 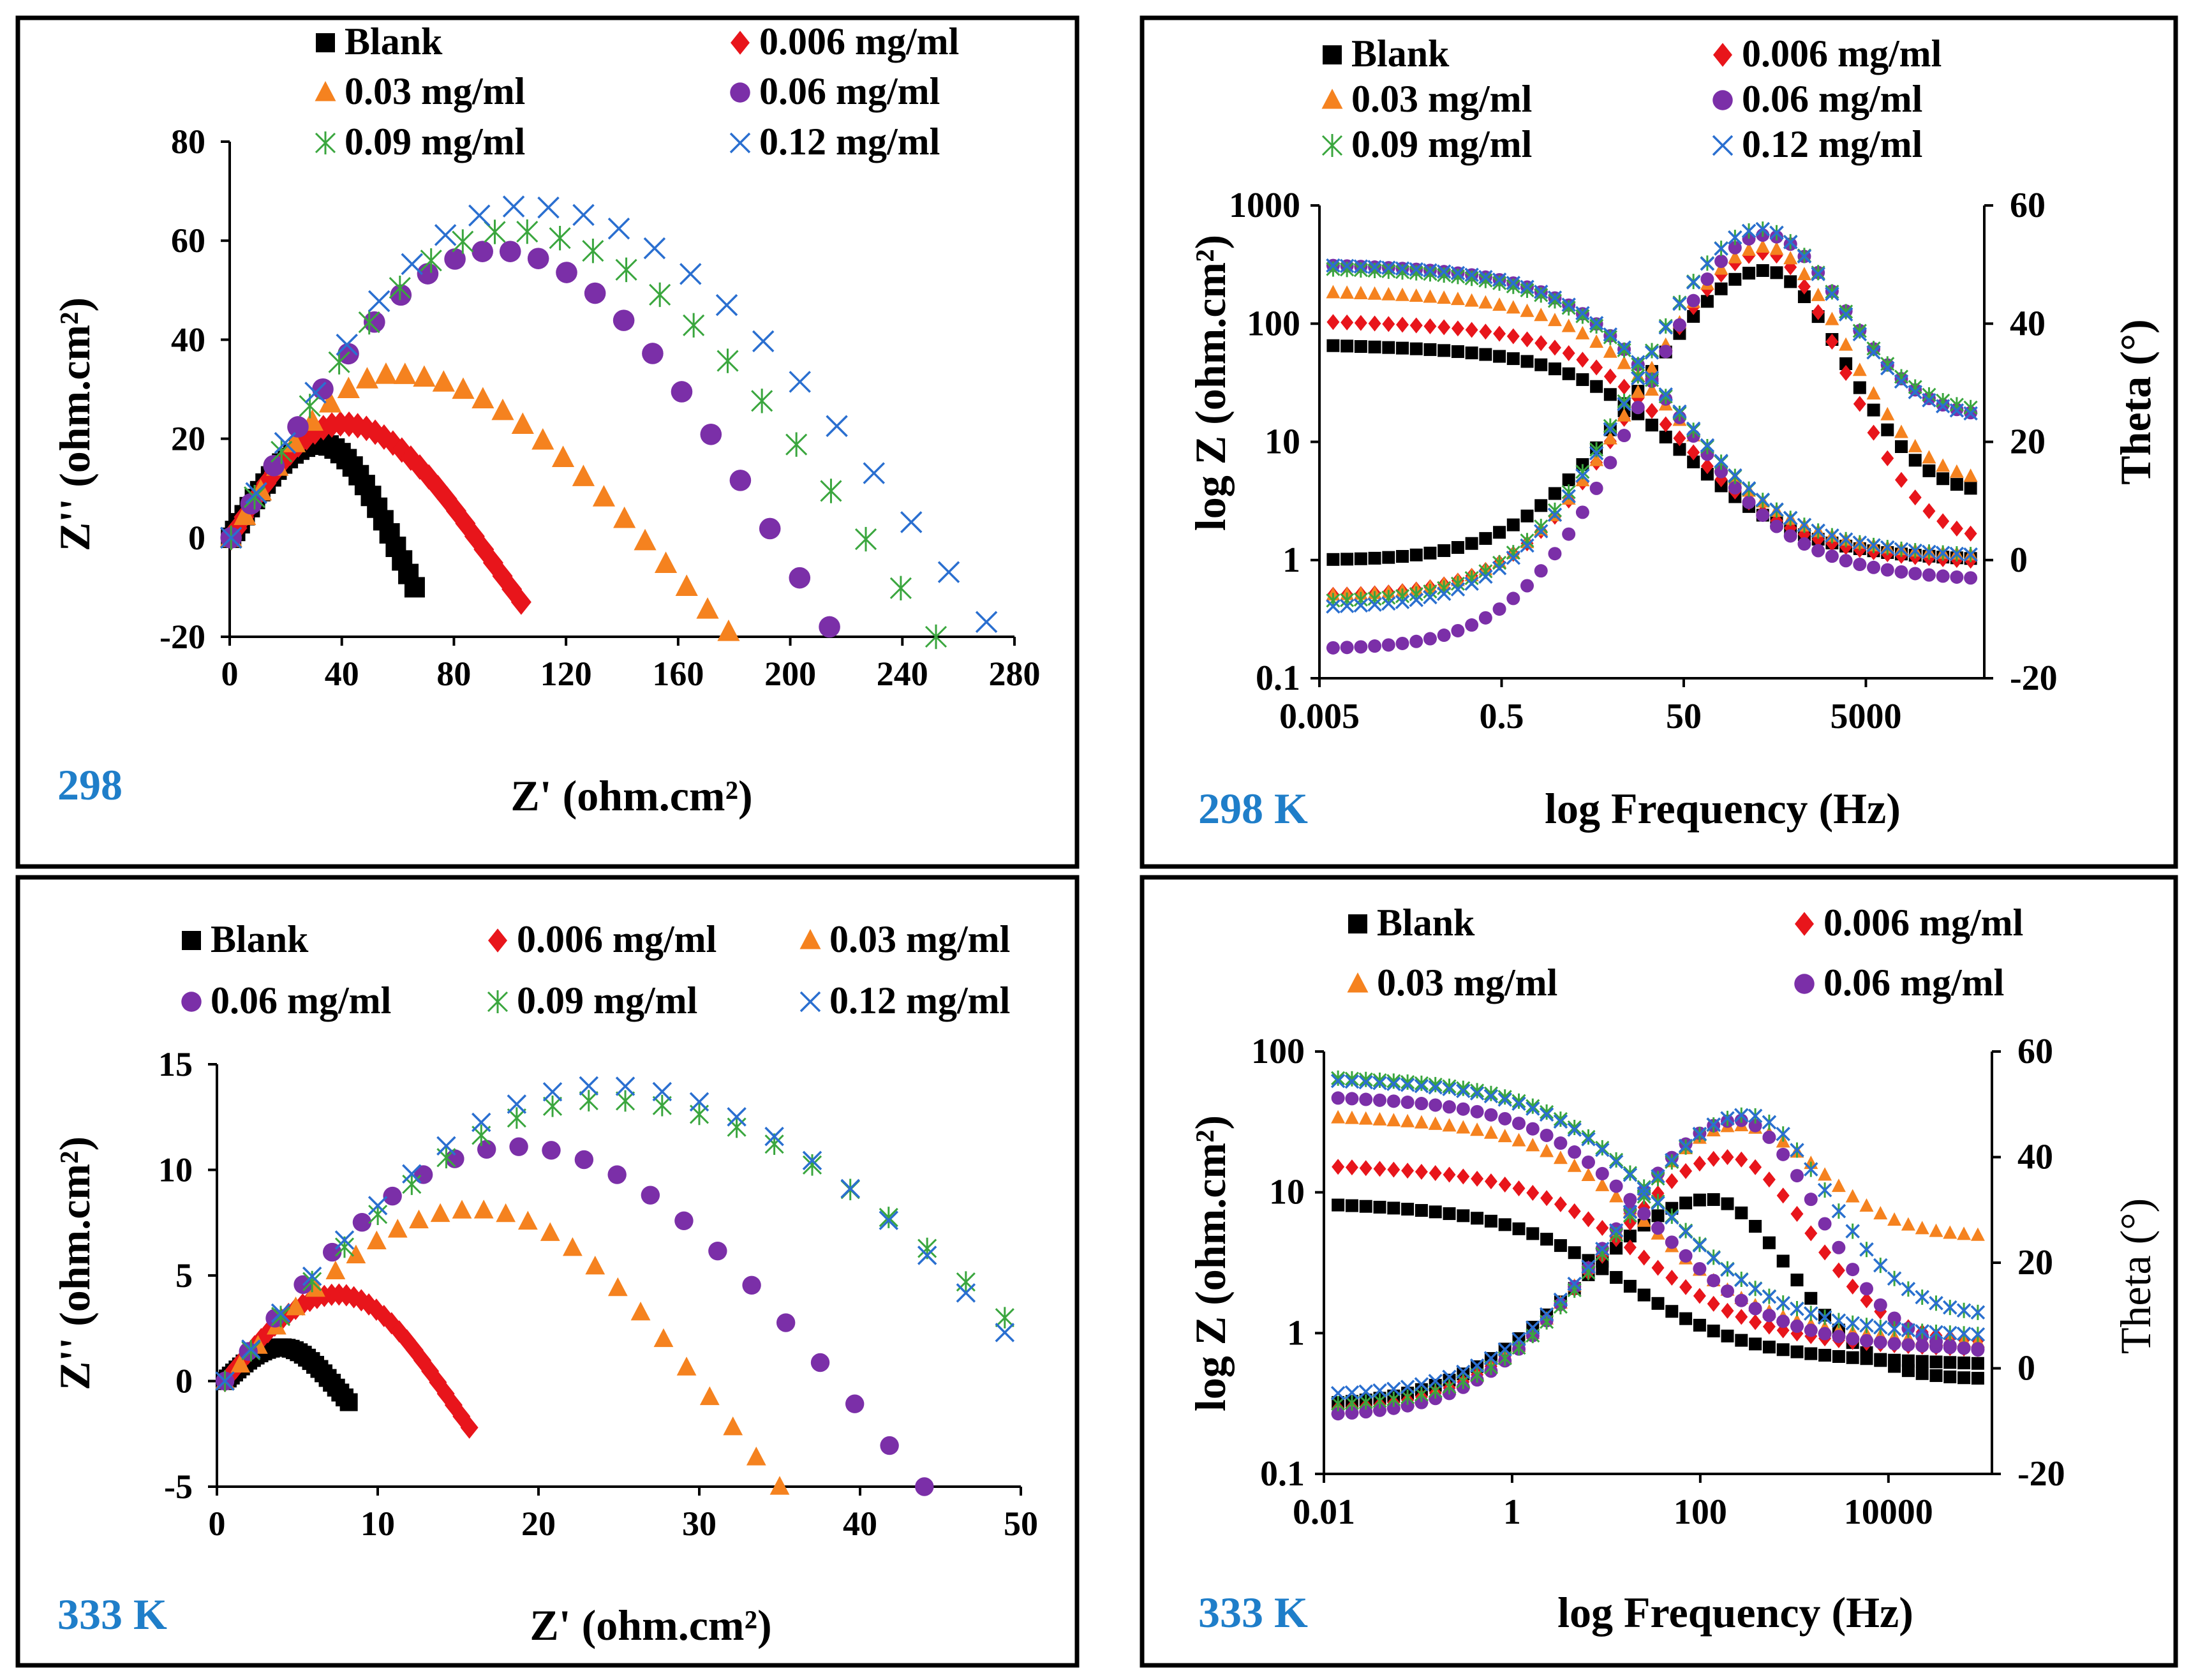 What do you see at coordinates (74, 1263) in the screenshot?
I see `y-axis-title-nyquist-333: Z'' (ohm.cm²)` at bounding box center [74, 1263].